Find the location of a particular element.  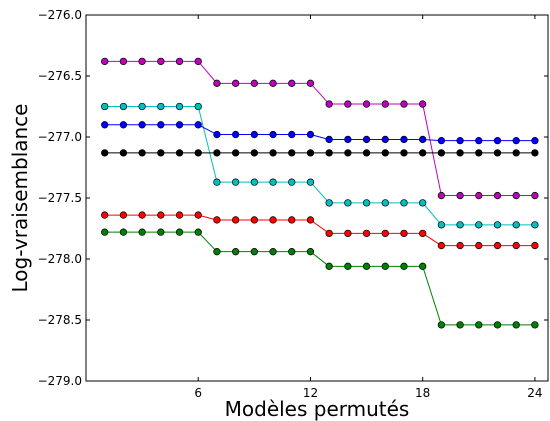

x-tick-label: 24 is located at coordinates (534, 393).